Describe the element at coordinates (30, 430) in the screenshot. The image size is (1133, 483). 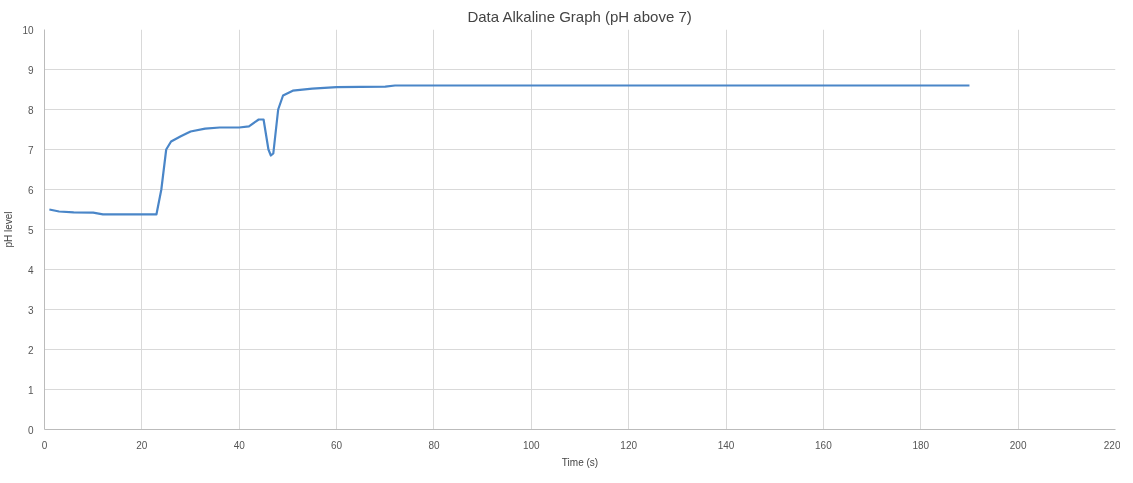
I see `y-tick-label: 0` at that location.